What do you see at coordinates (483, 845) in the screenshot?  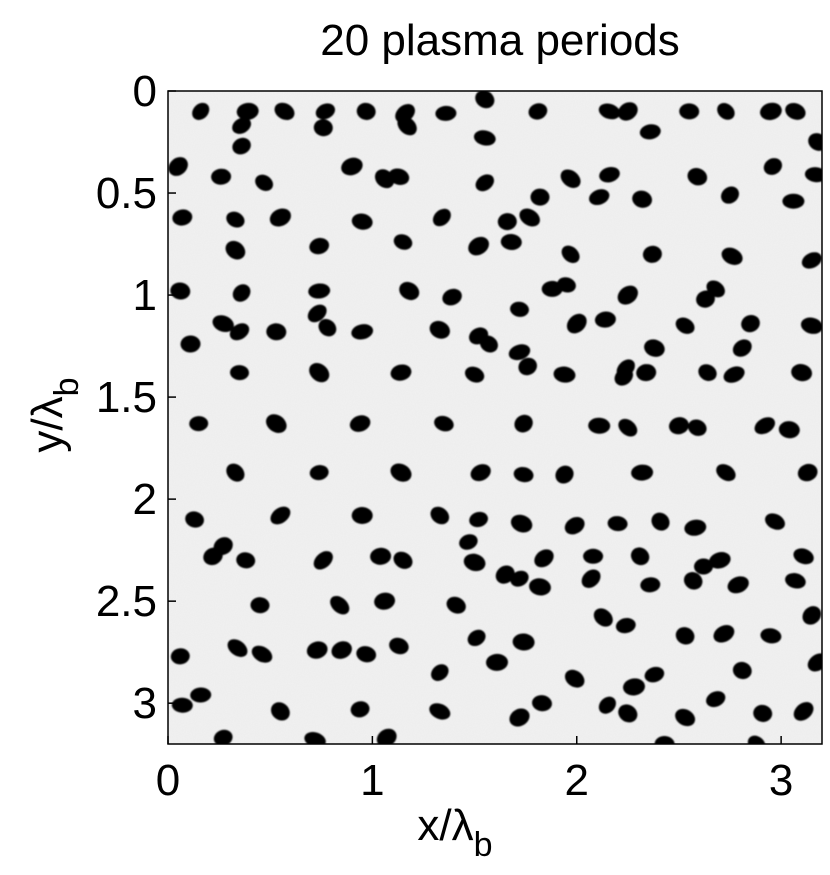 I see `x-axis-label-subscript: b` at bounding box center [483, 845].